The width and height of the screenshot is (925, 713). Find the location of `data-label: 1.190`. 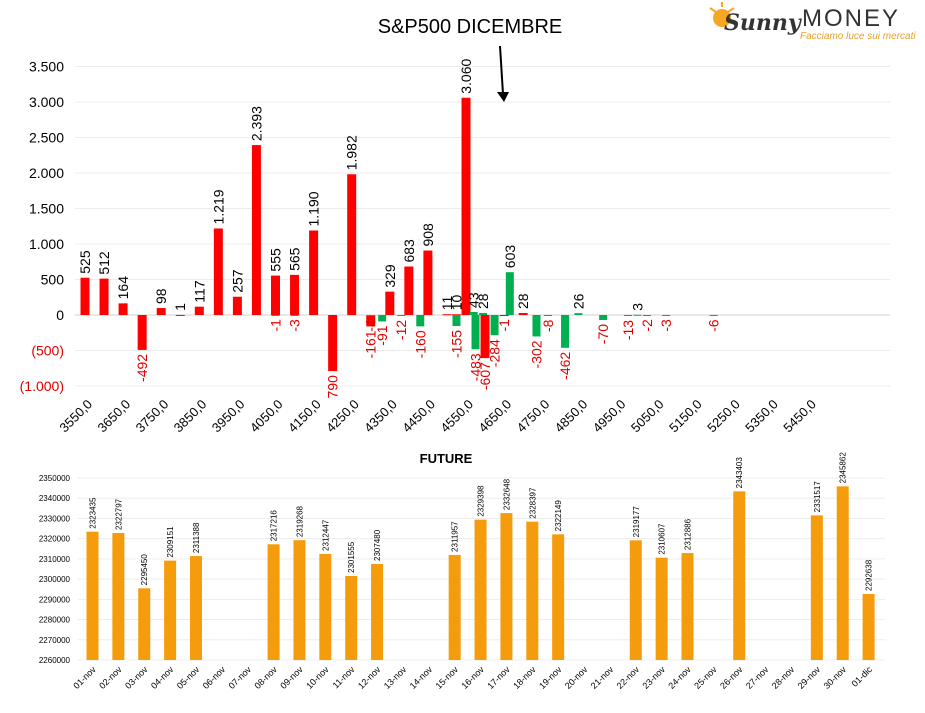

data-label: 1.190 is located at coordinates (314, 208).